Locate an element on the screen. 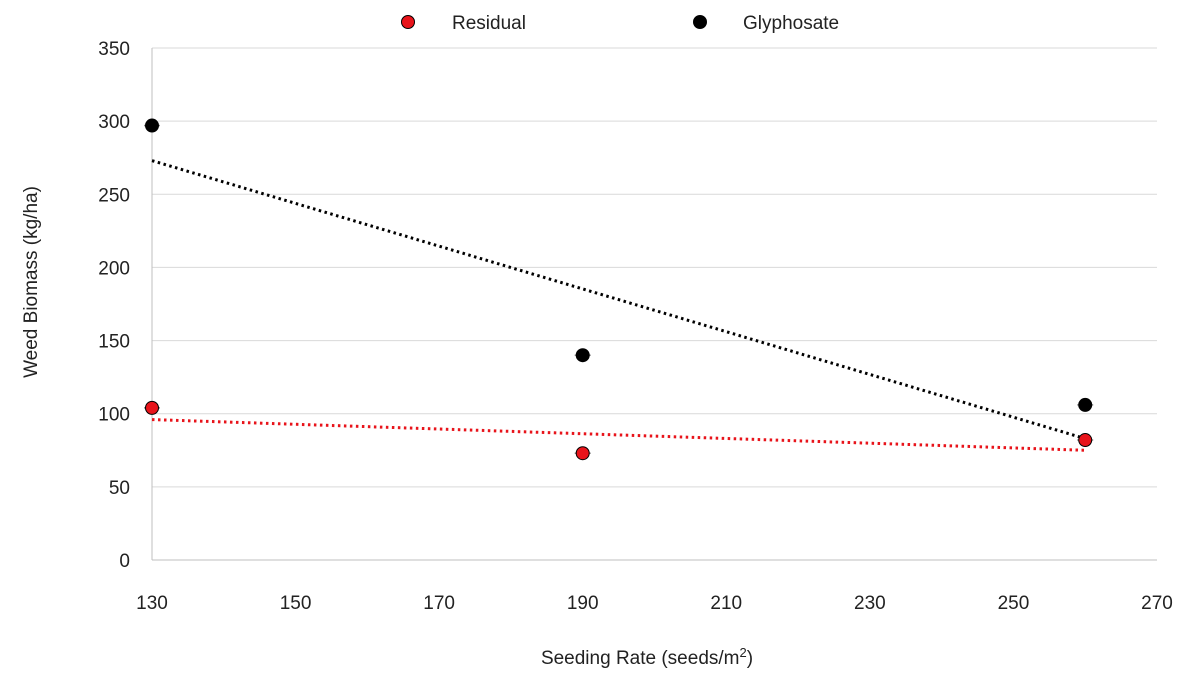  y-tick-label: 100 is located at coordinates (114, 415).